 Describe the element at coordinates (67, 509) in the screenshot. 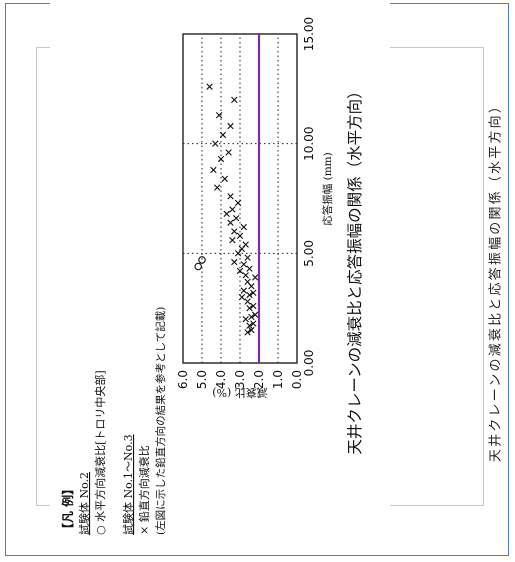

I see `legend-heading: 【凡 例】` at that location.